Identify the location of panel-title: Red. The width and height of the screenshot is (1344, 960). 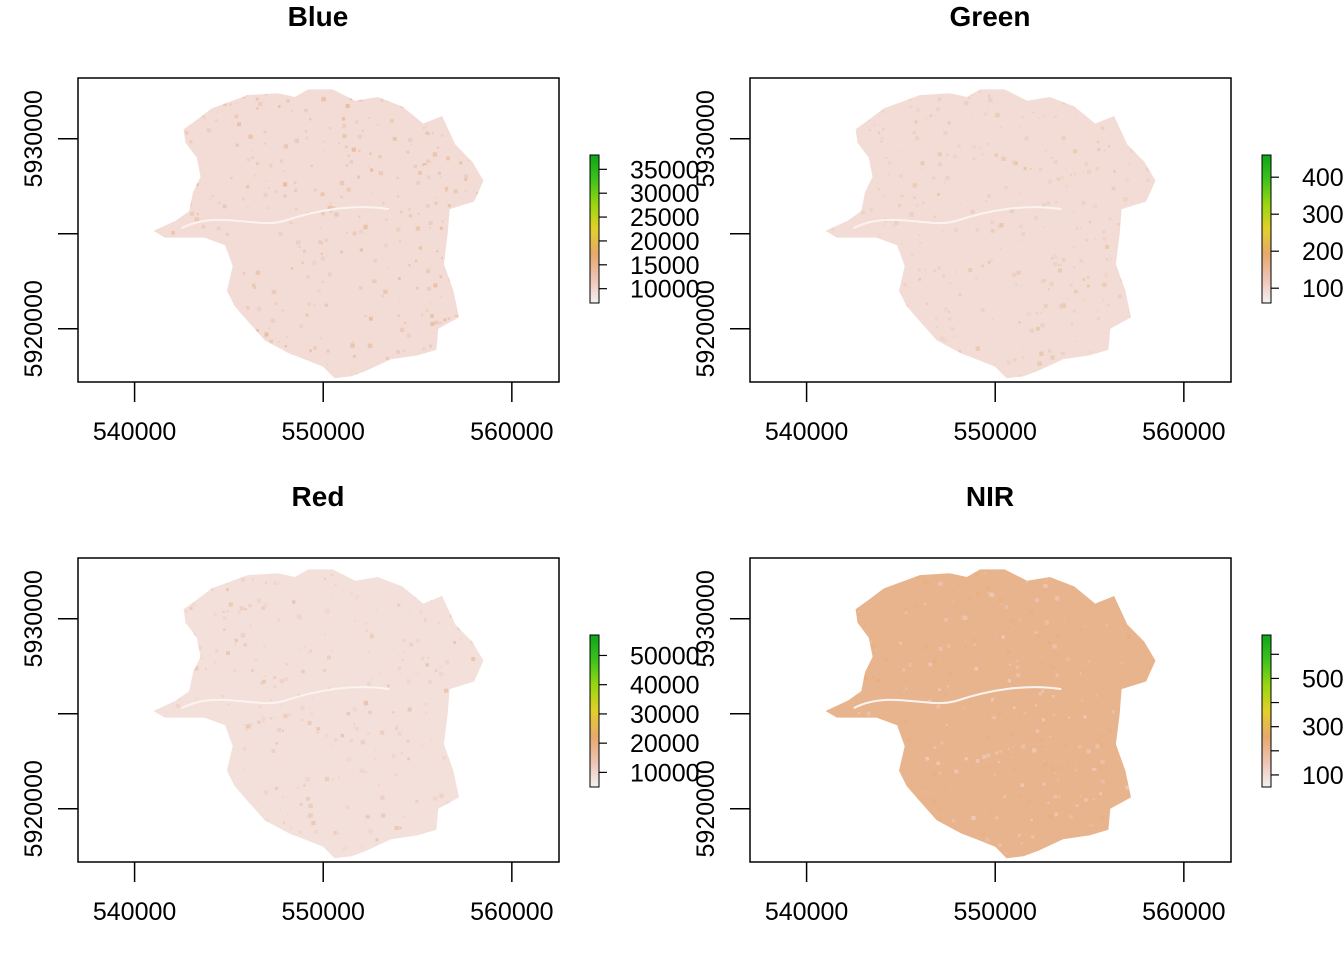
(318, 496).